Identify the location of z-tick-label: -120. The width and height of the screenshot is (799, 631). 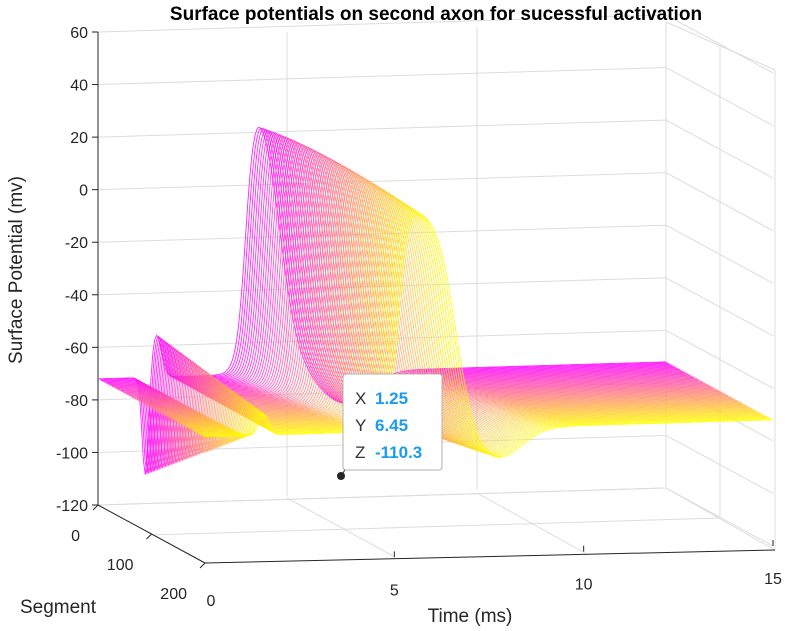
(72, 506).